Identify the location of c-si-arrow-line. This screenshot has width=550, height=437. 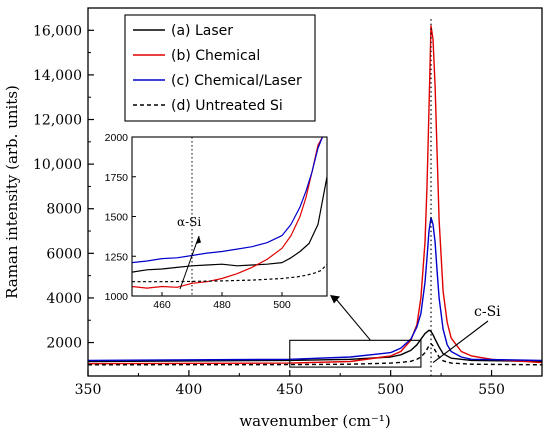
(460, 342).